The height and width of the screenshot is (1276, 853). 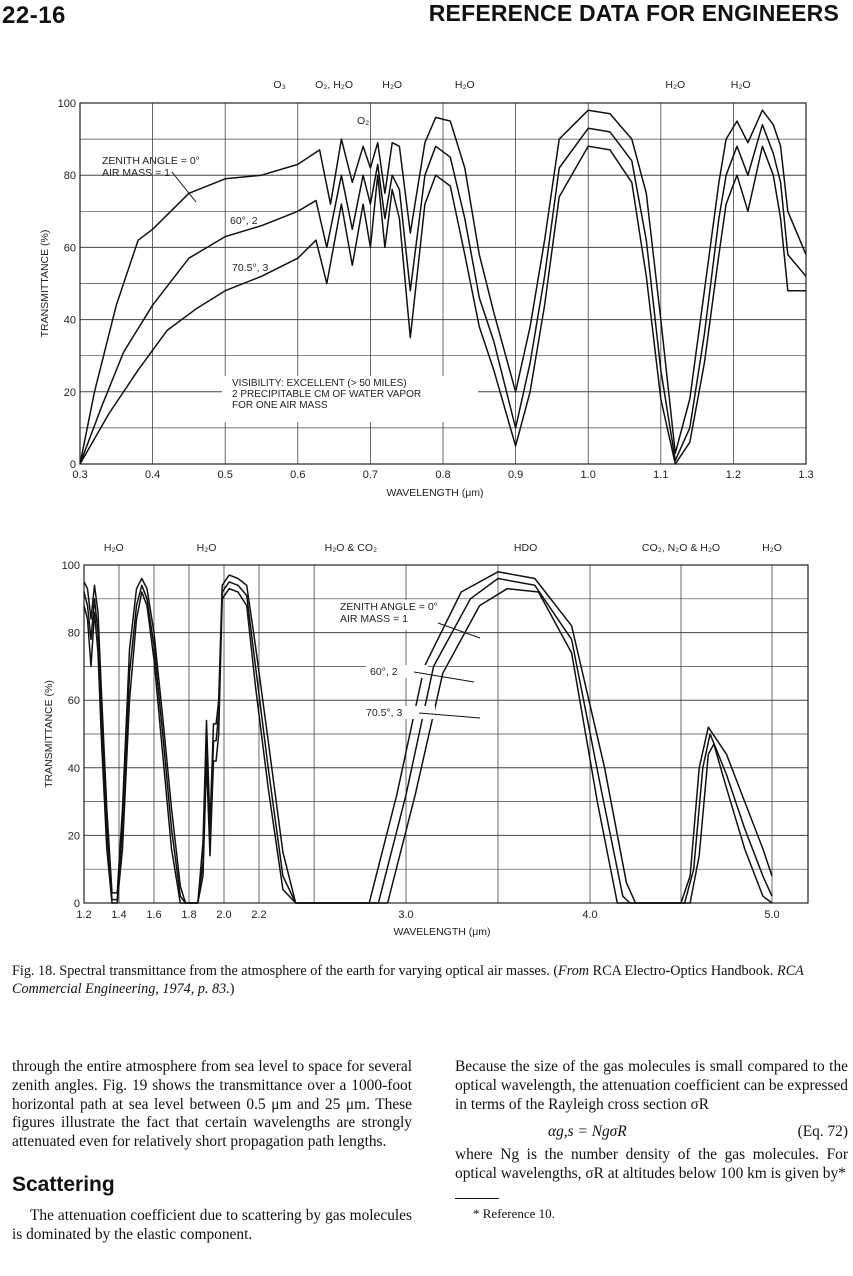 I want to click on x-tick-label: 0.8, so click(x=442, y=475).